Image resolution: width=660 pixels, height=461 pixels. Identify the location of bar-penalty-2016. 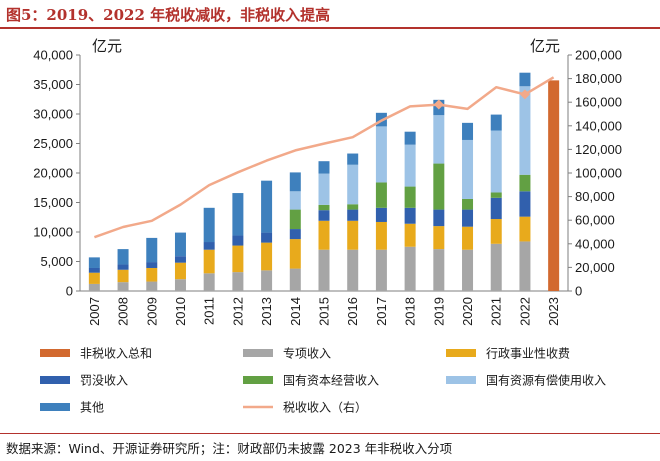
(353, 215).